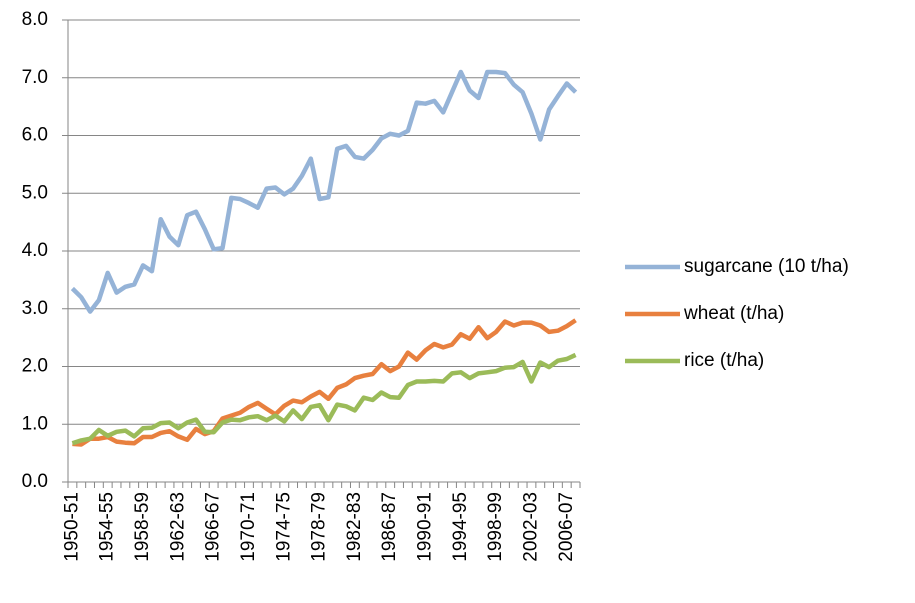  What do you see at coordinates (35, 423) in the screenshot?
I see `y-tick-label: 1.0` at bounding box center [35, 423].